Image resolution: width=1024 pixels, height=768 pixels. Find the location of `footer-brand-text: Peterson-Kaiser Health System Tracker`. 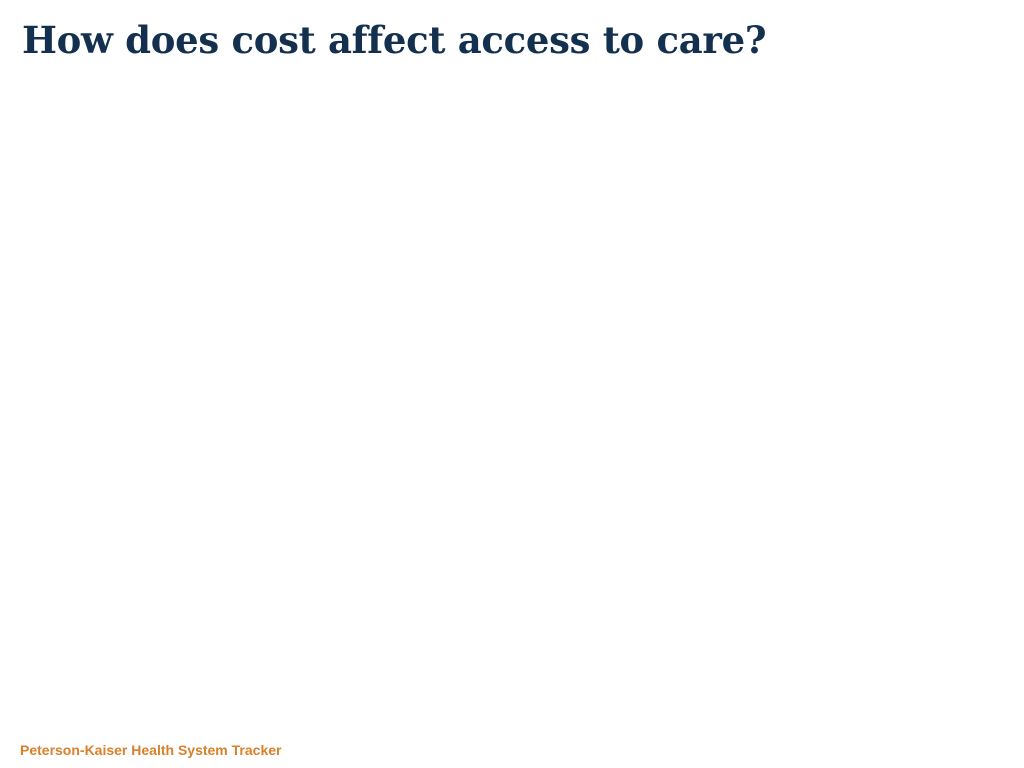

footer-brand-text: Peterson-Kaiser Health System Tracker is located at coordinates (151, 750).